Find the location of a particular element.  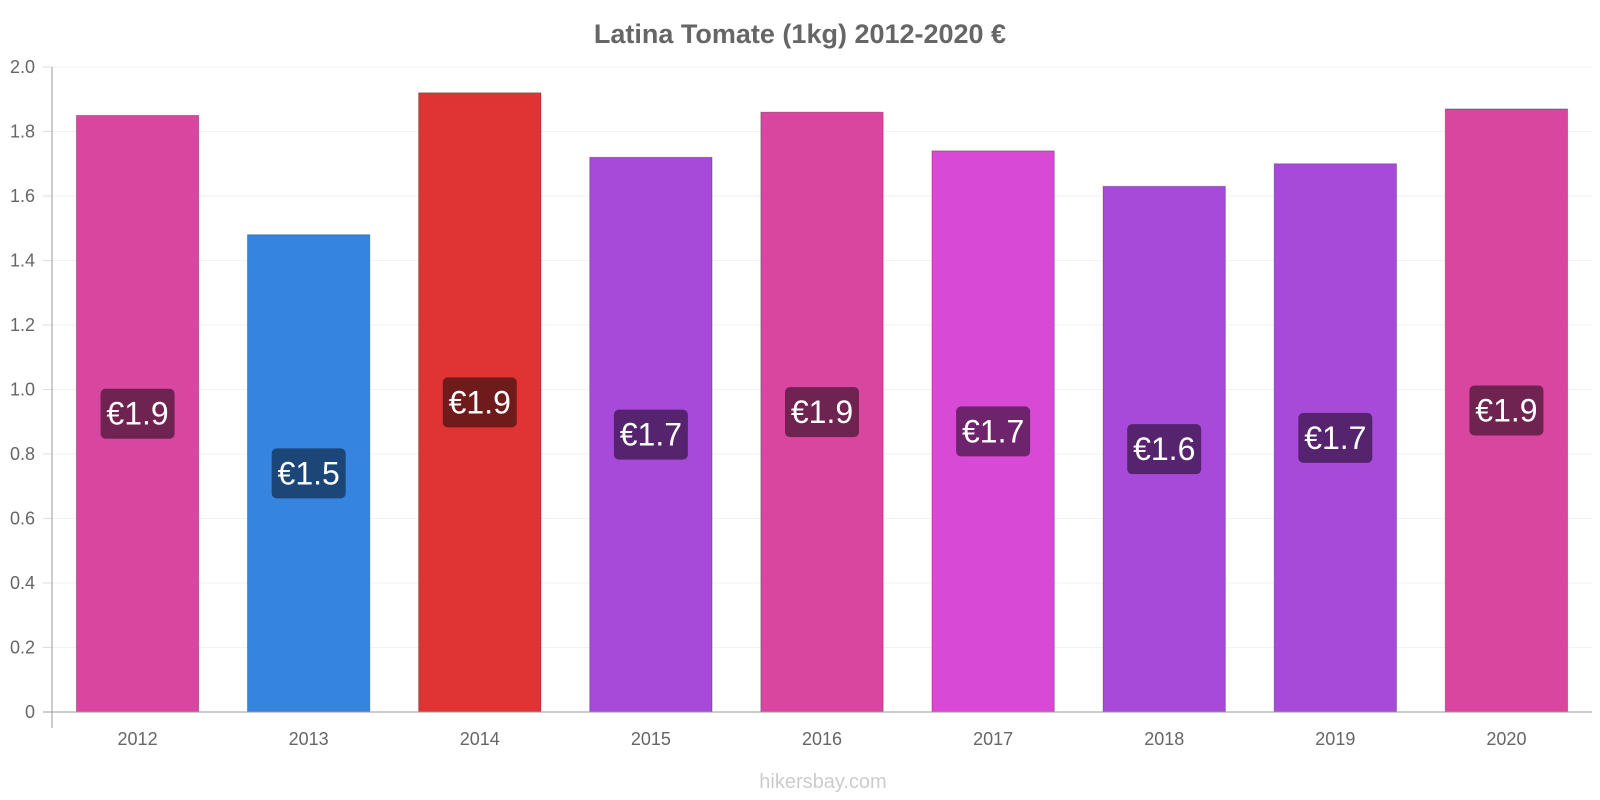

x-axis: 2012 2013 2014 2015 2016 2017 2018 2019 2020 is located at coordinates (817, 730).